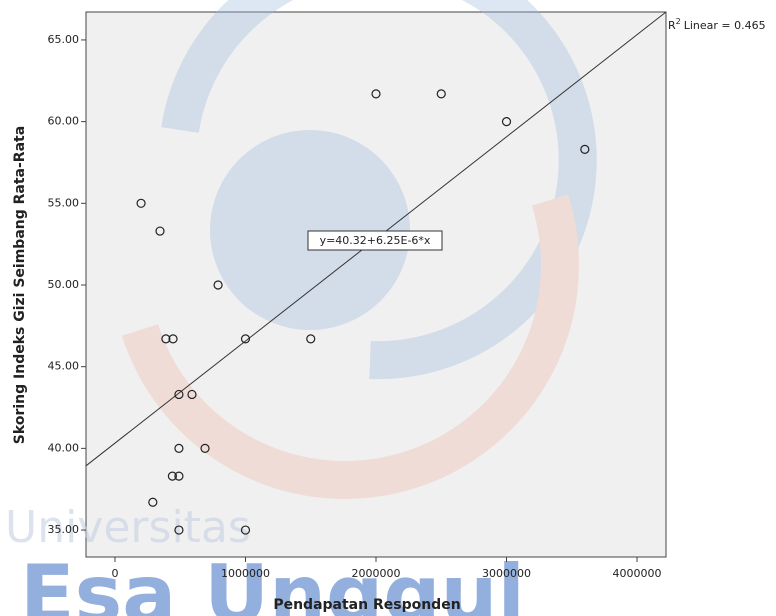 The width and height of the screenshot is (776, 616). Describe the element at coordinates (64, 202) in the screenshot. I see `y-tick-label: 55.00` at that location.